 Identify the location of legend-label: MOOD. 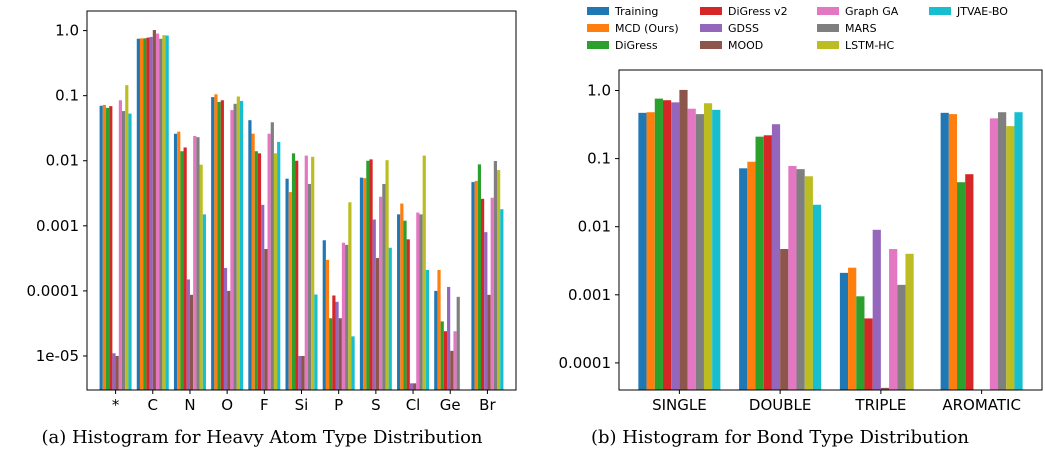
(745, 45).